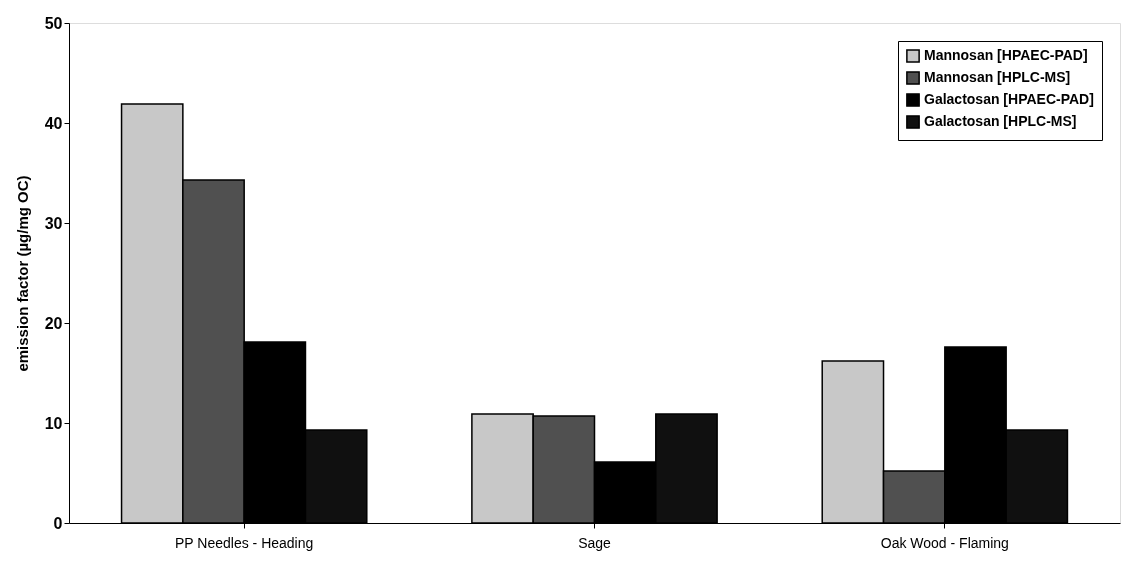 This screenshot has width=1135, height=565. Describe the element at coordinates (53, 223) in the screenshot. I see `y-tick-label: 30` at that location.